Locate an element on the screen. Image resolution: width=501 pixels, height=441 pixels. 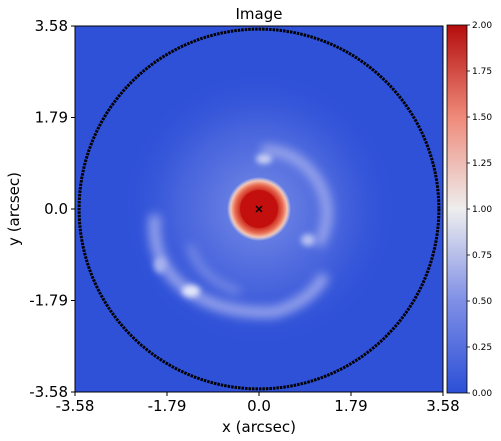
x-tick-label: -1.79 is located at coordinates (167, 406).